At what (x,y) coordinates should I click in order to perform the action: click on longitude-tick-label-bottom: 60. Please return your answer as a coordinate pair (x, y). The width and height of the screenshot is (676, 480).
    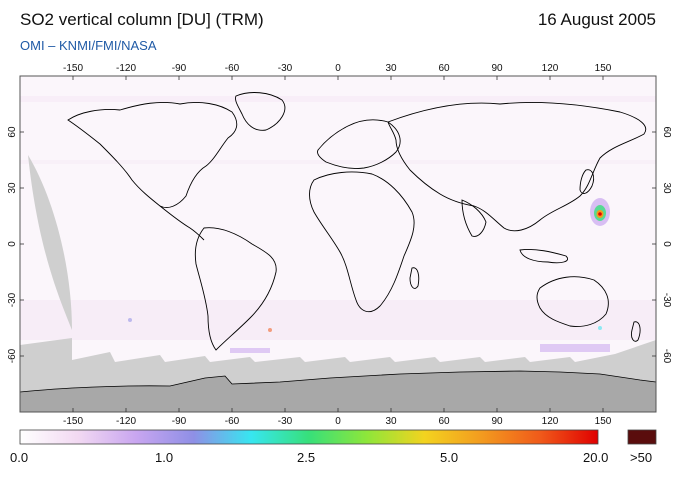
    Looking at the image, I should click on (444, 421).